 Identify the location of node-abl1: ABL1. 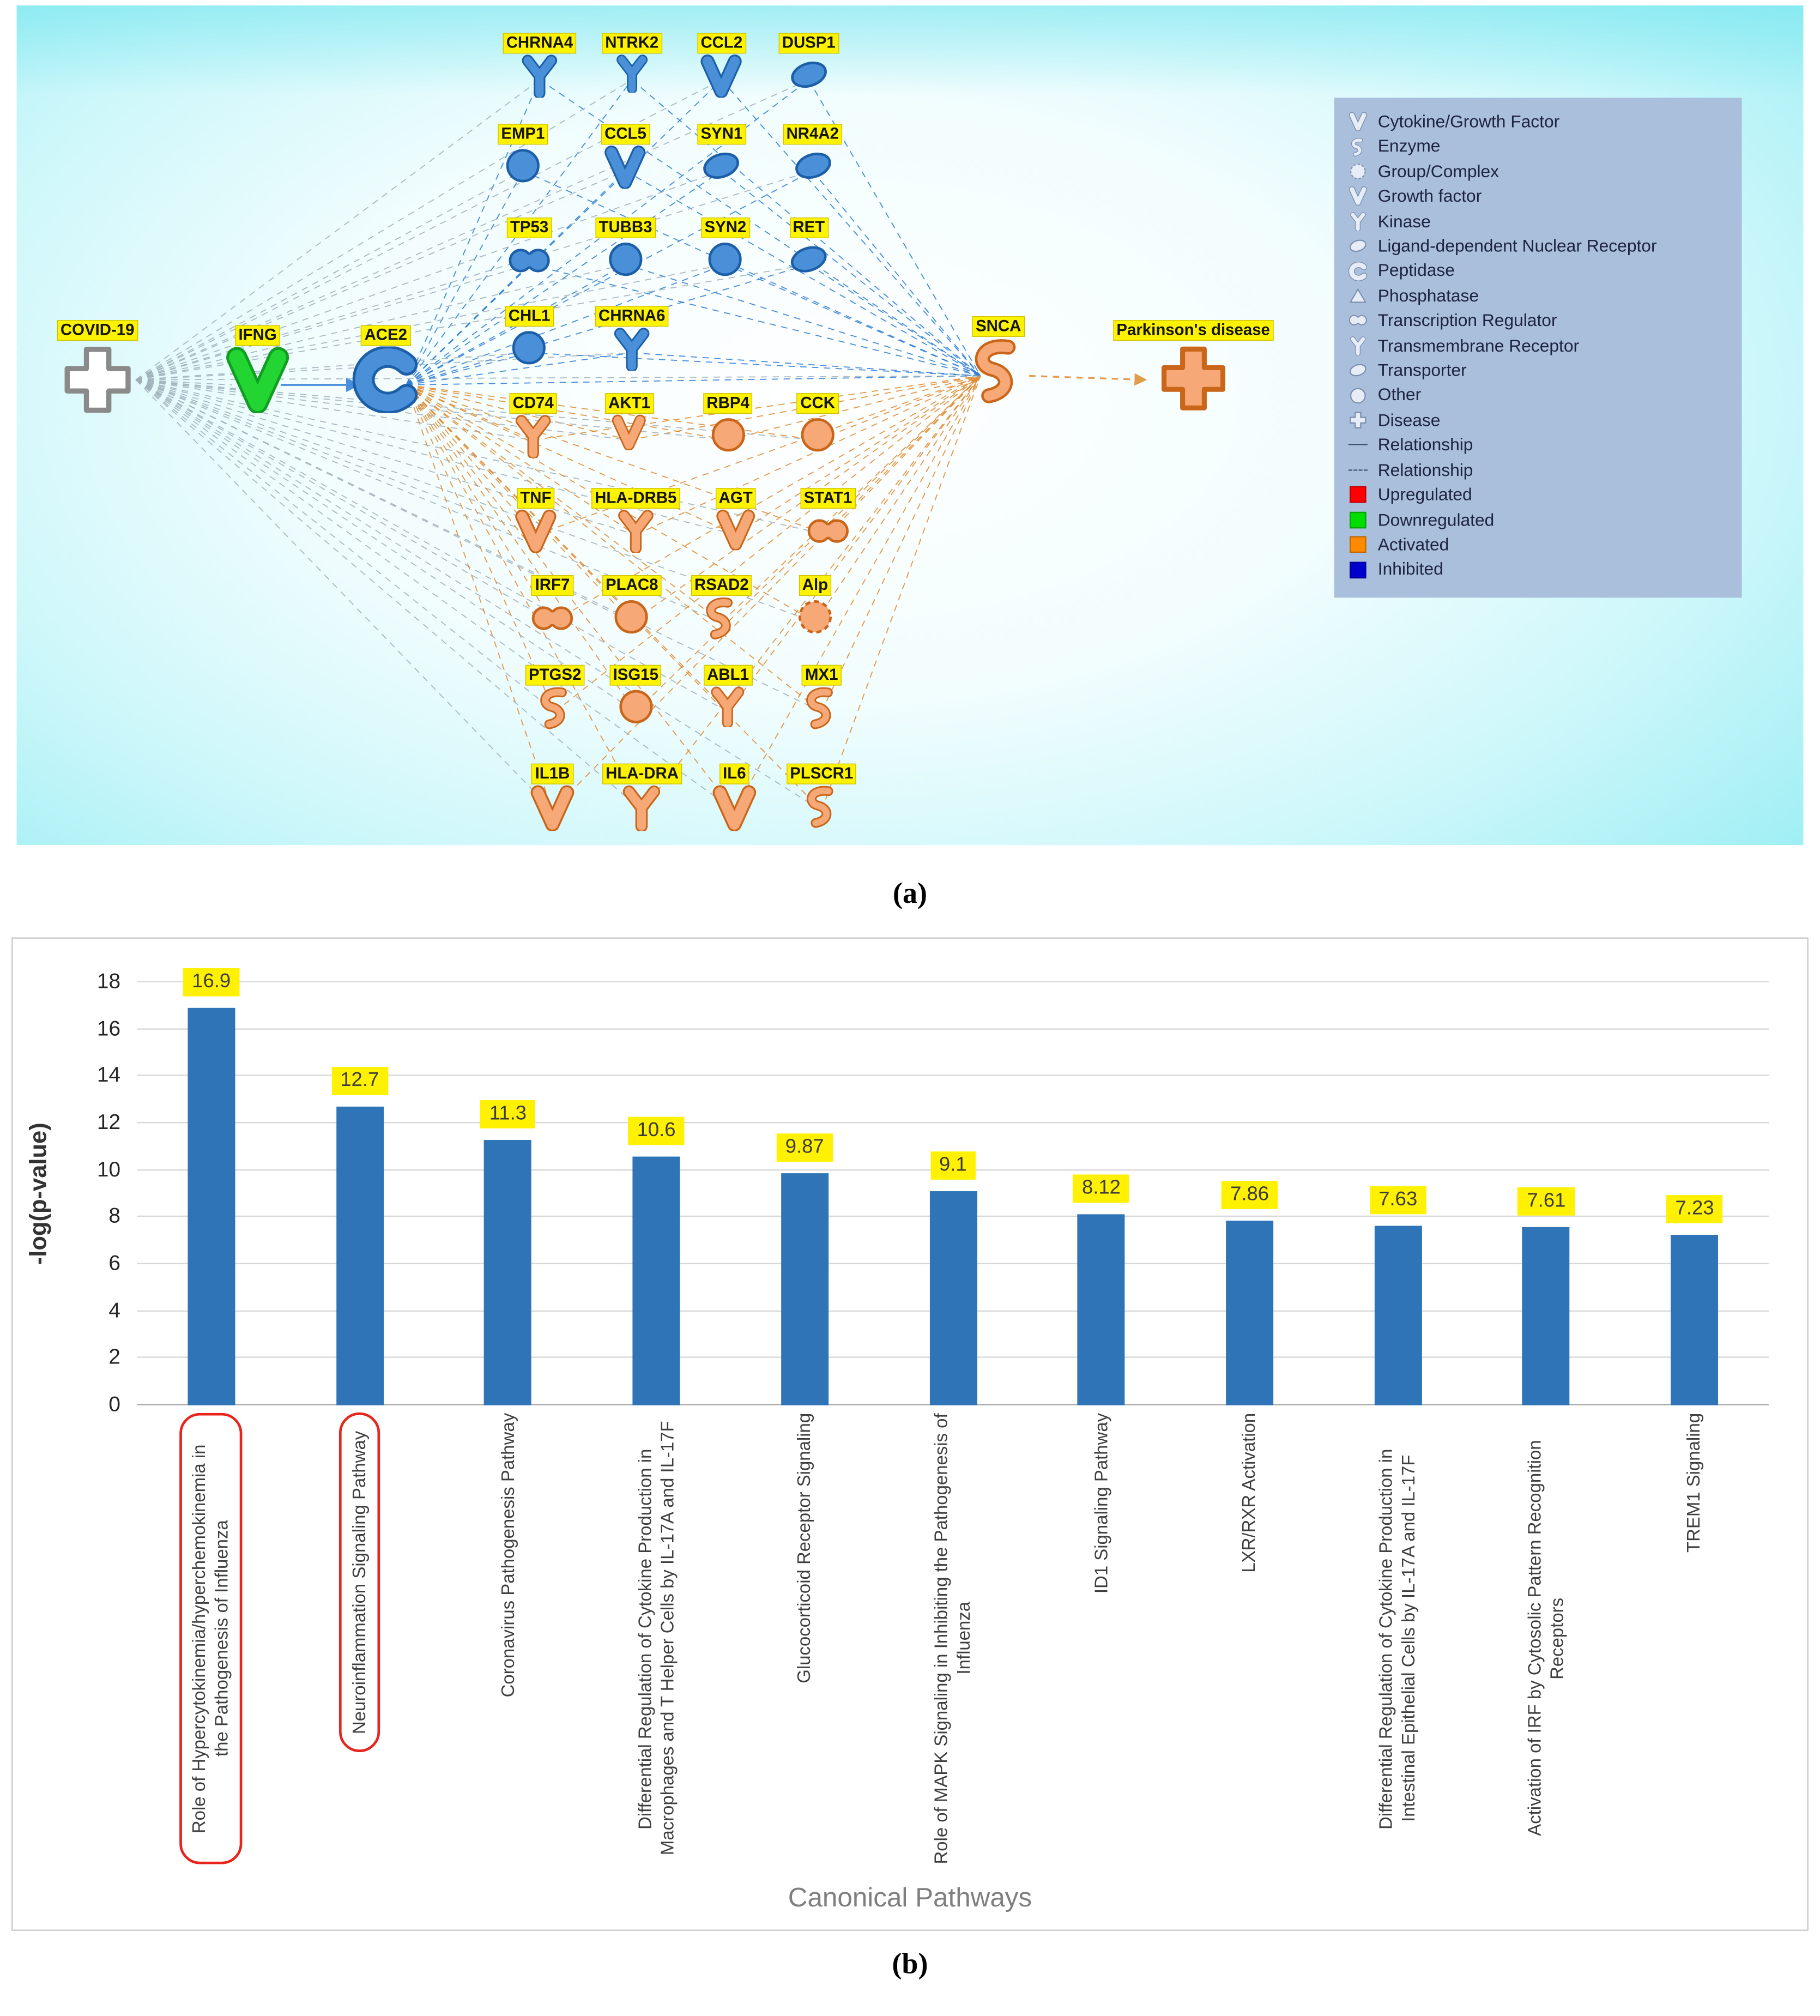
(728, 696).